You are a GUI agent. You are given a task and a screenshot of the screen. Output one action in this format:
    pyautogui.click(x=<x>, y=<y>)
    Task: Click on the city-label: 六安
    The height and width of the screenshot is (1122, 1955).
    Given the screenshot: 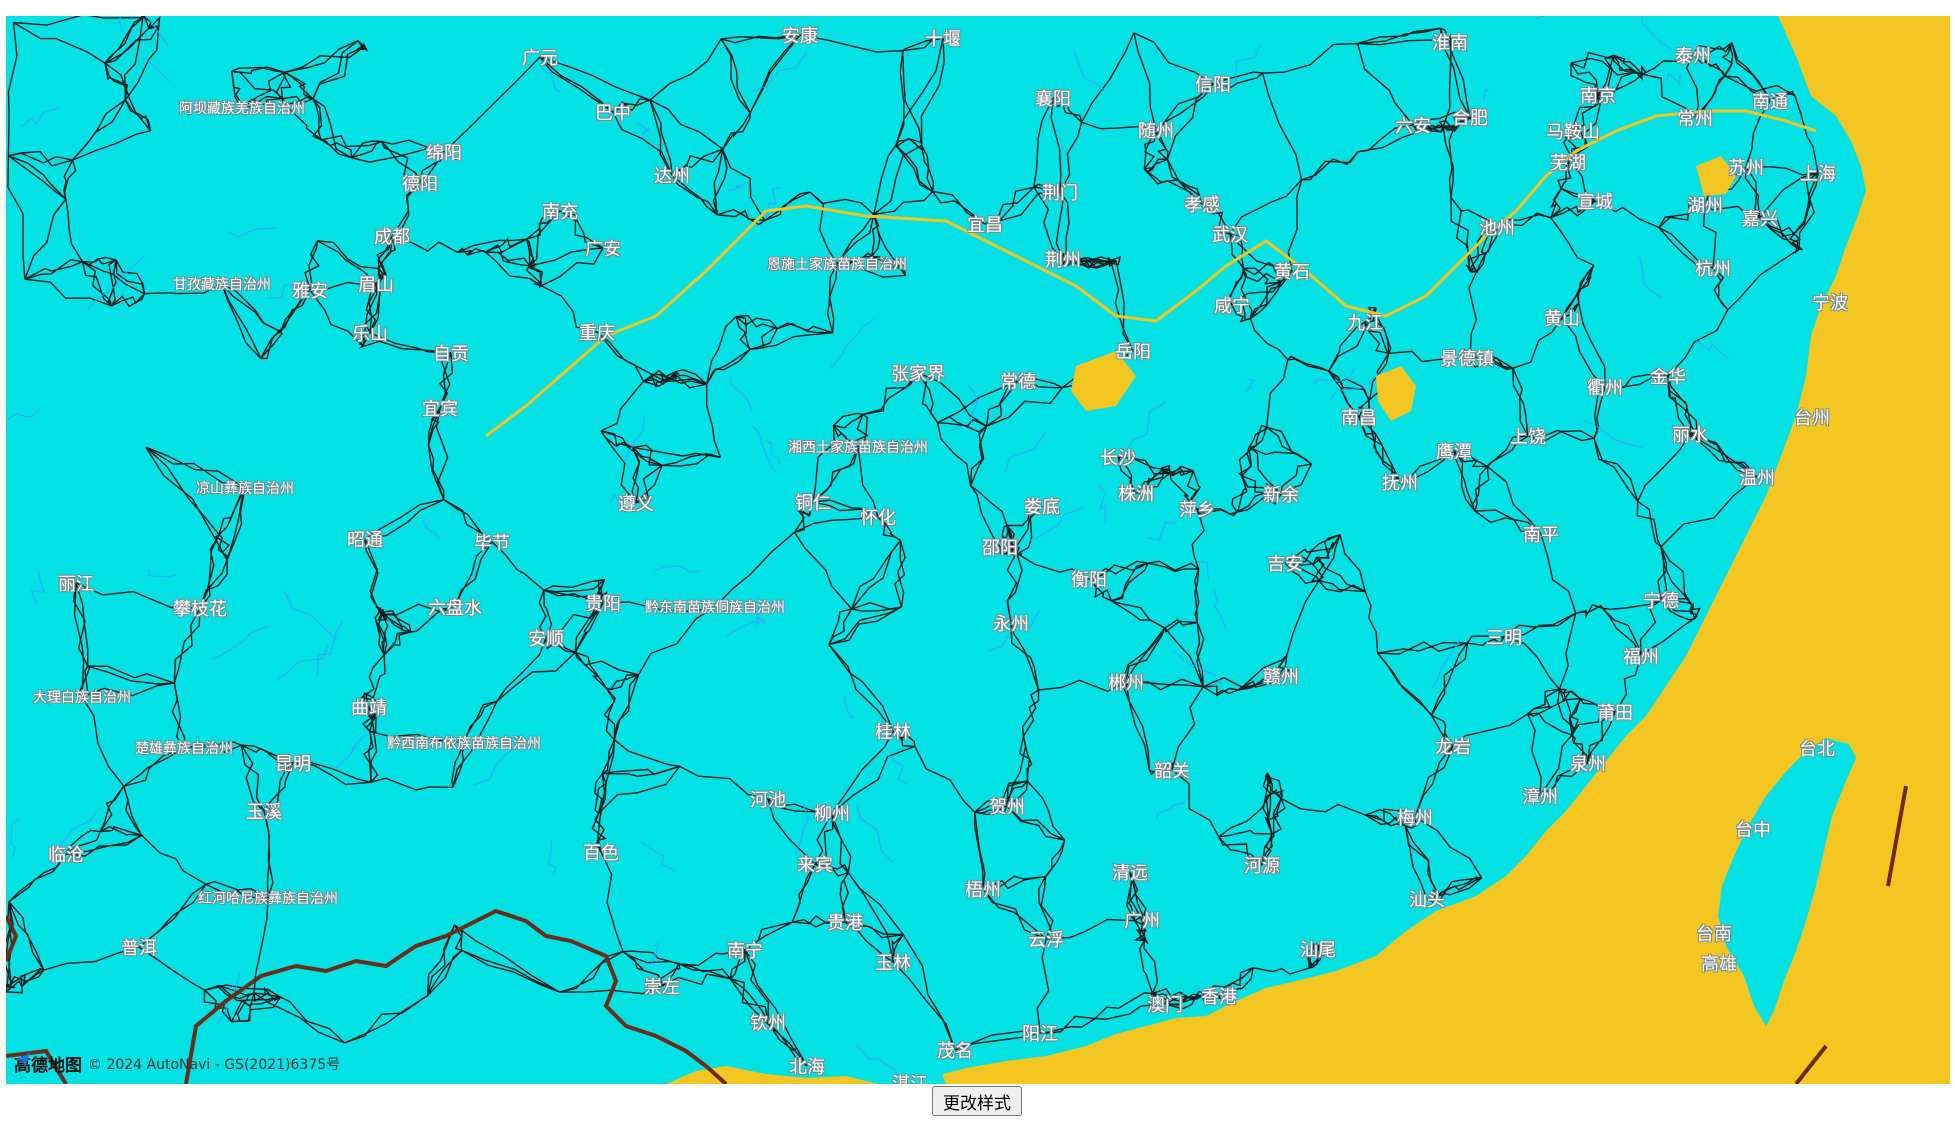 What is the action you would take?
    pyautogui.click(x=1413, y=126)
    